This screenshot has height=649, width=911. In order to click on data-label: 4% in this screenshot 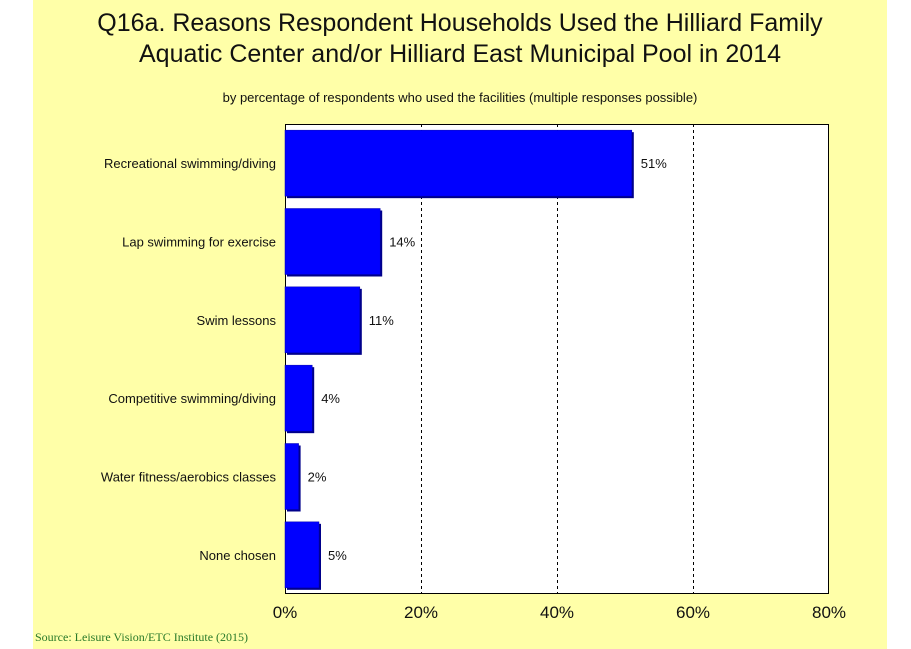, I will do `click(330, 398)`.